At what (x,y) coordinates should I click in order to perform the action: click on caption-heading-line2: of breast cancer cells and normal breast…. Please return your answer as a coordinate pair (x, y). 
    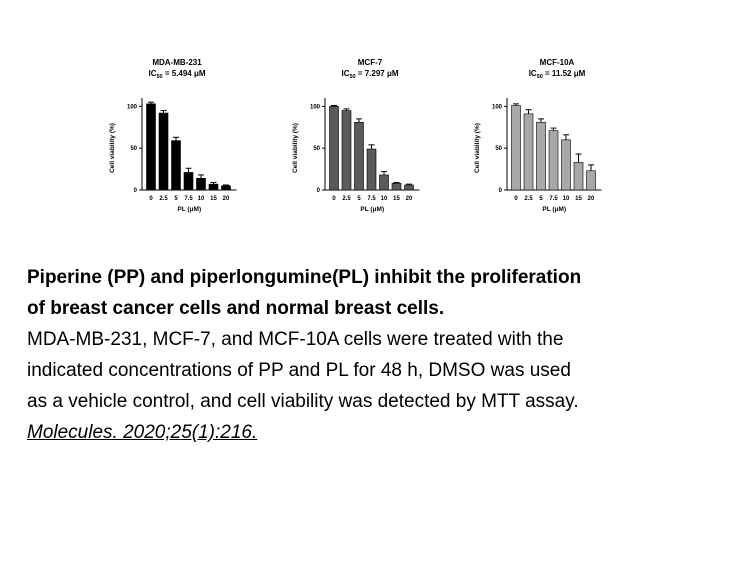
    Looking at the image, I should click on (236, 308).